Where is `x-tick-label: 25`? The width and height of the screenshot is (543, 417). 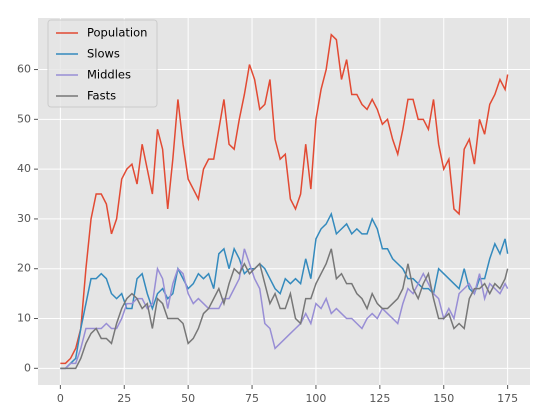
x-tick-label: 25 is located at coordinates (124, 398).